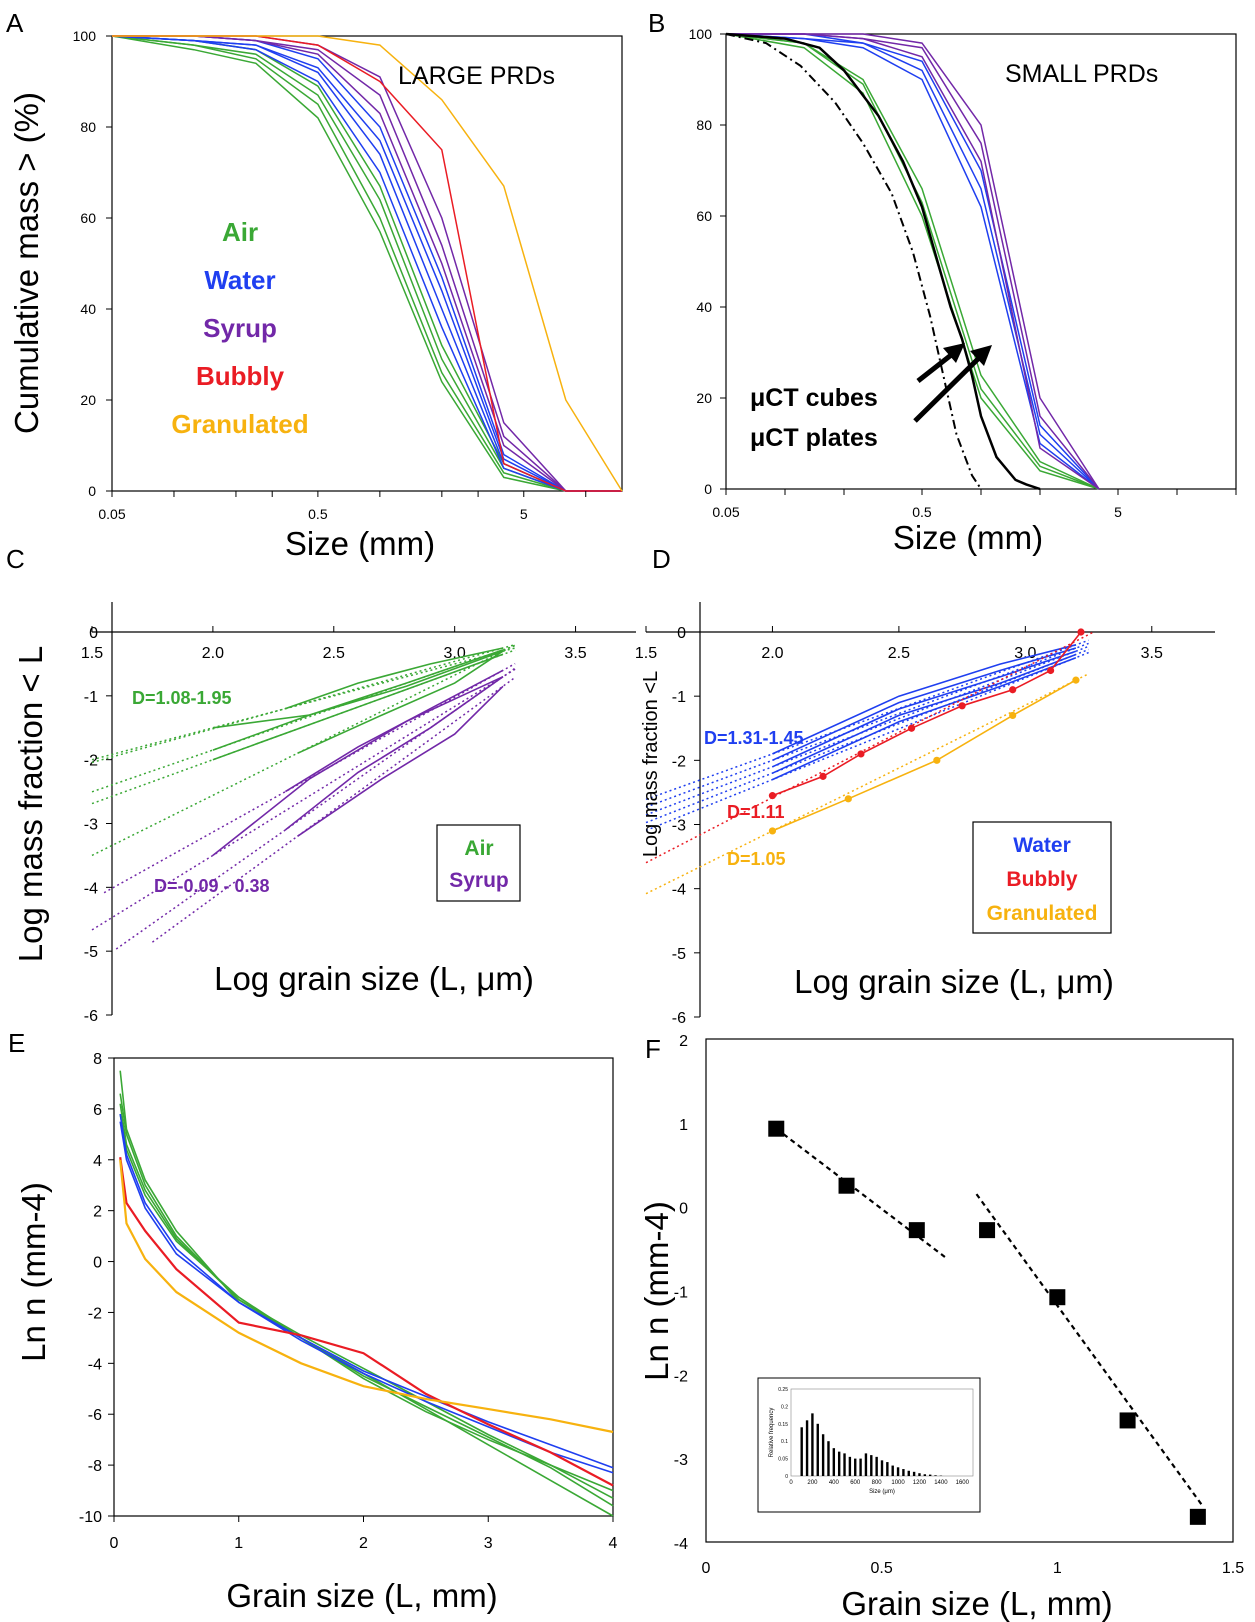  Describe the element at coordinates (1025, 653) in the screenshot. I see `x-tick-label: 3.0` at that location.